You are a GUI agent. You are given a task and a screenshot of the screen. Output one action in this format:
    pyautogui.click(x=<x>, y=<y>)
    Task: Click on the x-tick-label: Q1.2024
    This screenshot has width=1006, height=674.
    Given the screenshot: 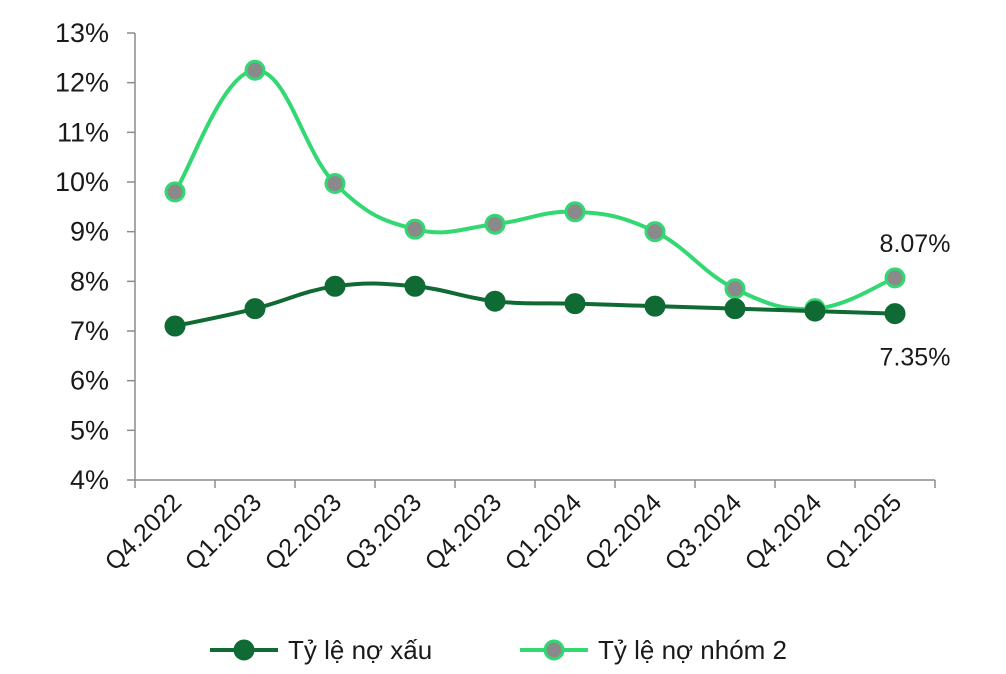 What is the action you would take?
    pyautogui.click(x=544, y=532)
    